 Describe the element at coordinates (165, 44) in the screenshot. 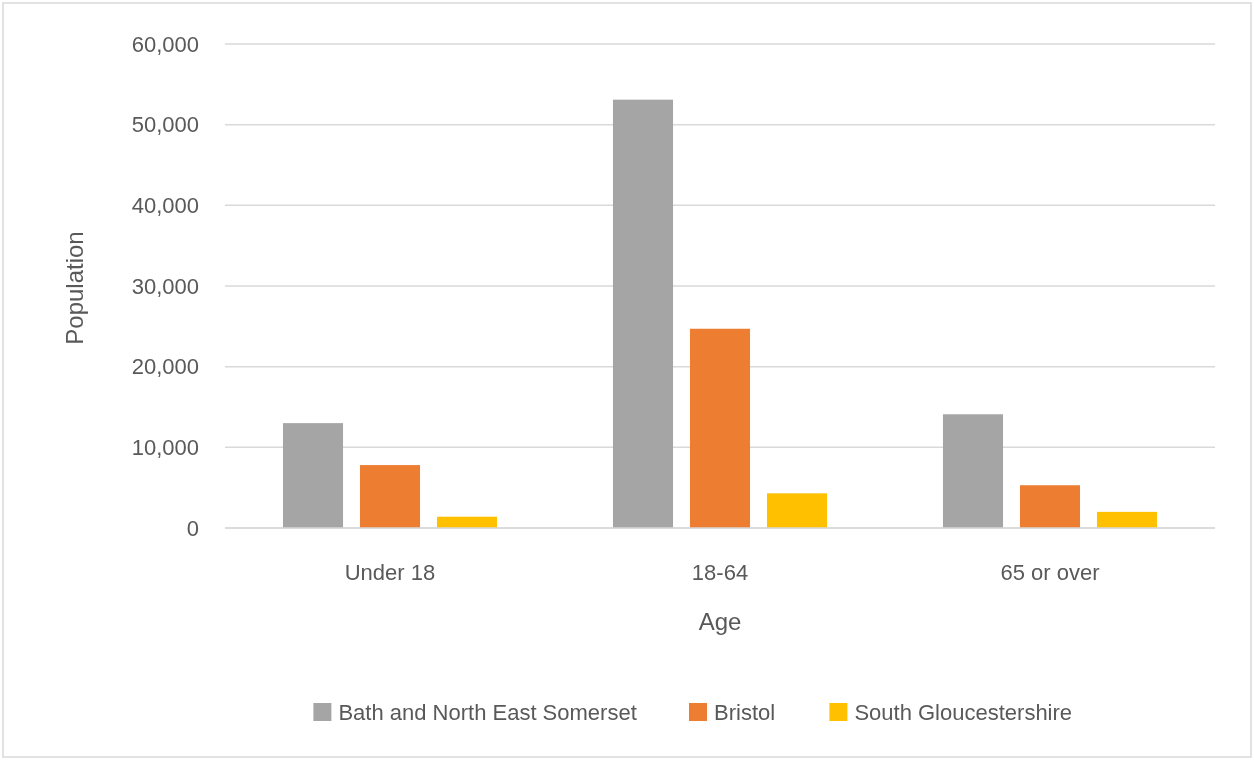

I see `y-tick-label: 60,000` at that location.